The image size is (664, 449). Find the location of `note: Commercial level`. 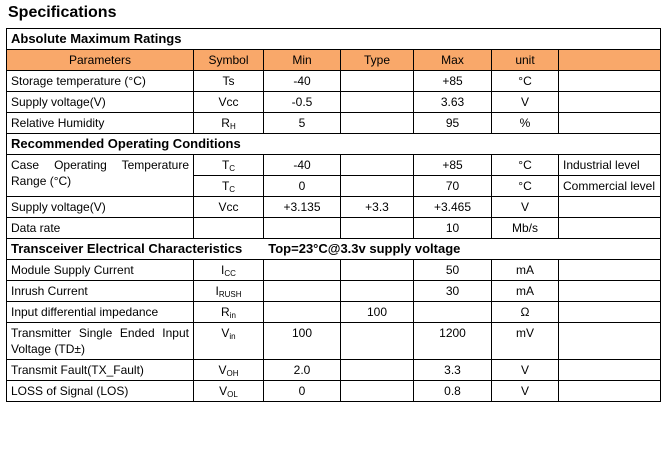

note: Commercial level is located at coordinates (609, 186).